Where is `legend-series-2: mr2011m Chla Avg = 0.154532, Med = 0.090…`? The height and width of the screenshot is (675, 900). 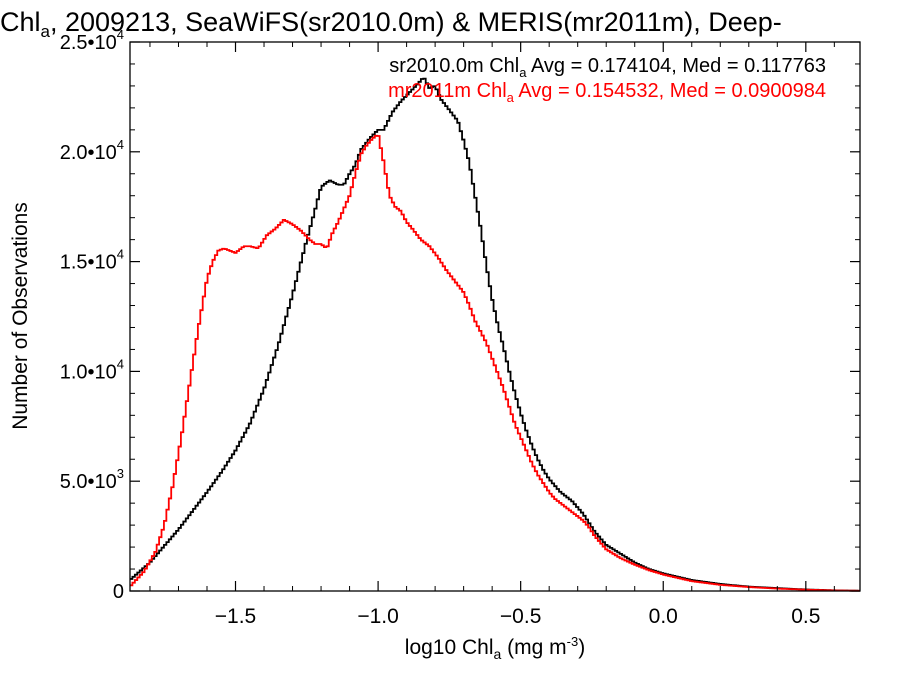 legend-series-2: mr2011m Chla Avg = 0.154532, Med = 0.090… is located at coordinates (607, 92).